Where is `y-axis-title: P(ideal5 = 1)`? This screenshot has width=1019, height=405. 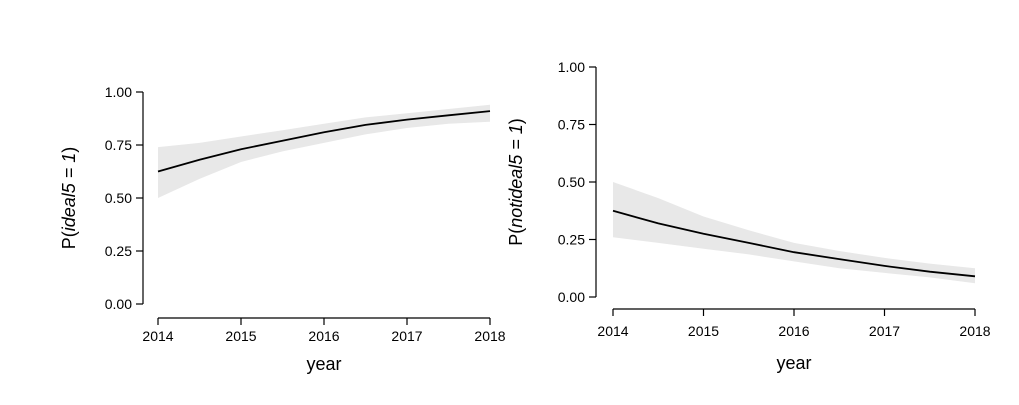 y-axis-title: P(ideal5 = 1) is located at coordinates (69, 198).